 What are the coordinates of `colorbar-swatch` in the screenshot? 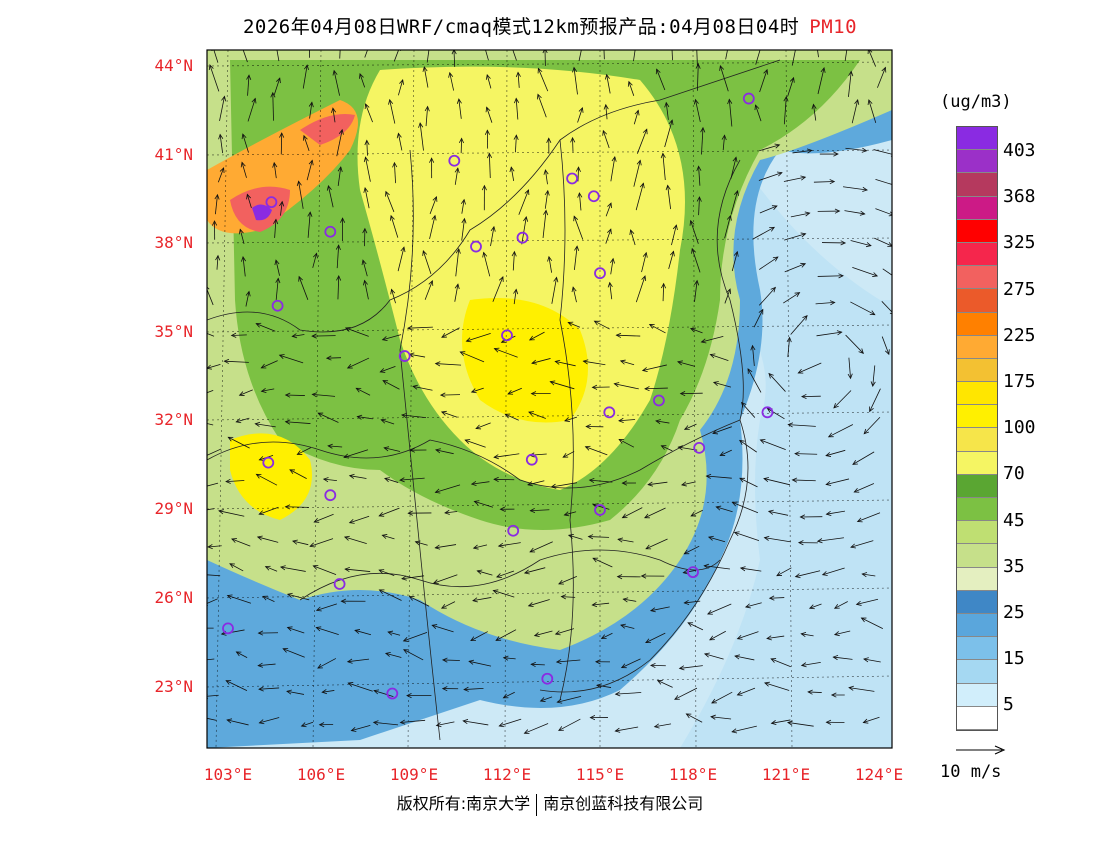 It's located at (977, 486).